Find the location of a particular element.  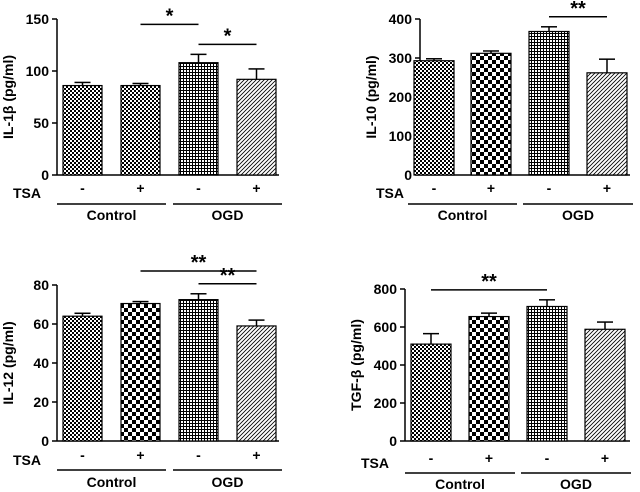

y-tick-label: 40 is located at coordinates (41, 363).